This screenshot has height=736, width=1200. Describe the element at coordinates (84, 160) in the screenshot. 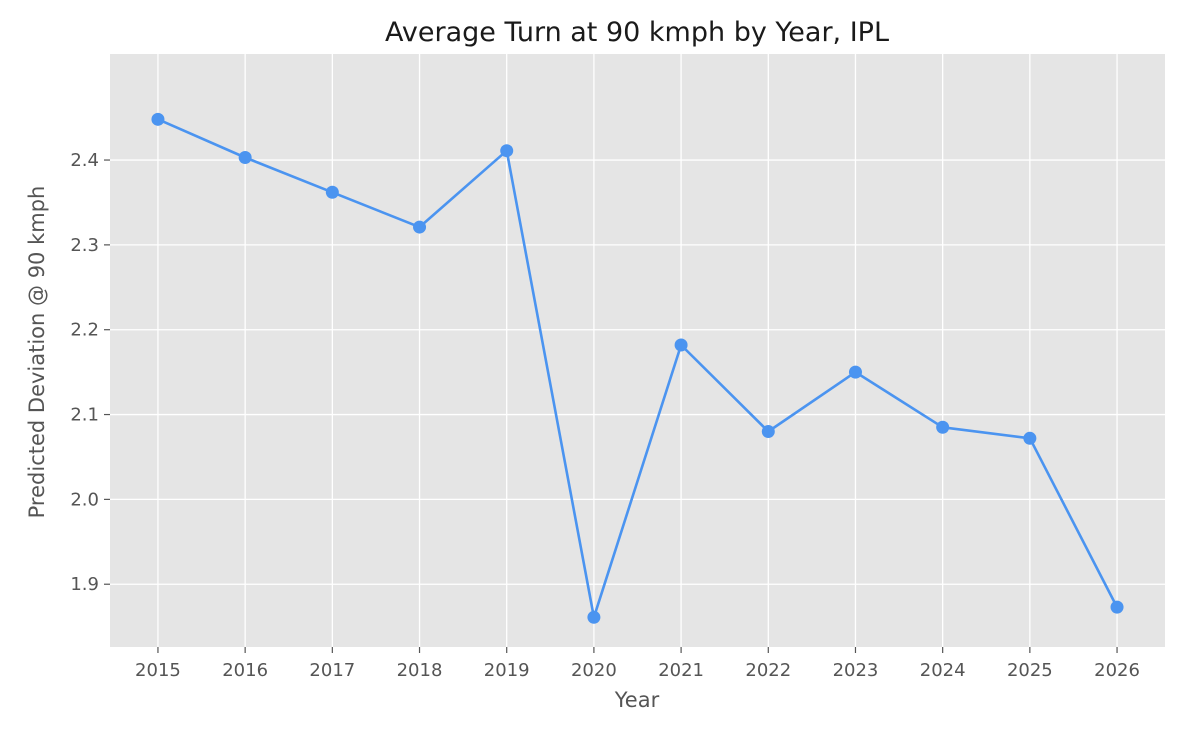

I see `y-tick-label: 2.4` at that location.